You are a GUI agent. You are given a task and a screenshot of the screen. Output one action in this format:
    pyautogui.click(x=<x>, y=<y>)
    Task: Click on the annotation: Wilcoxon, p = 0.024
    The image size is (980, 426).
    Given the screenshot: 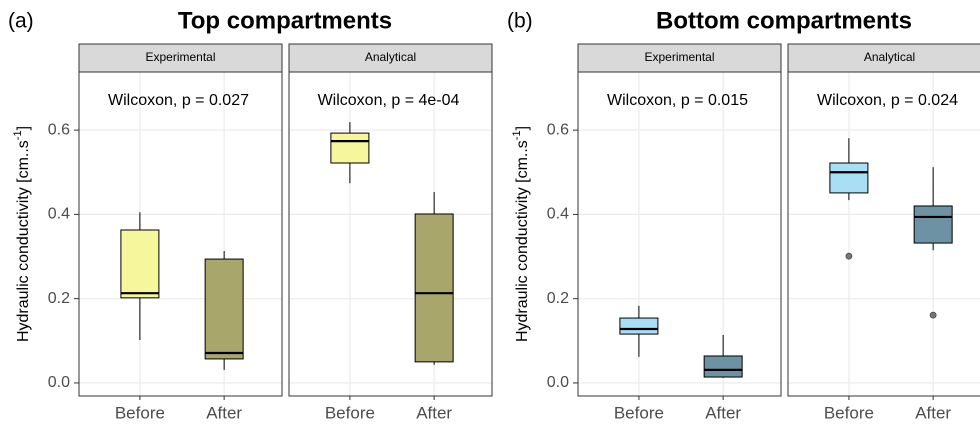 What is the action you would take?
    pyautogui.click(x=887, y=100)
    